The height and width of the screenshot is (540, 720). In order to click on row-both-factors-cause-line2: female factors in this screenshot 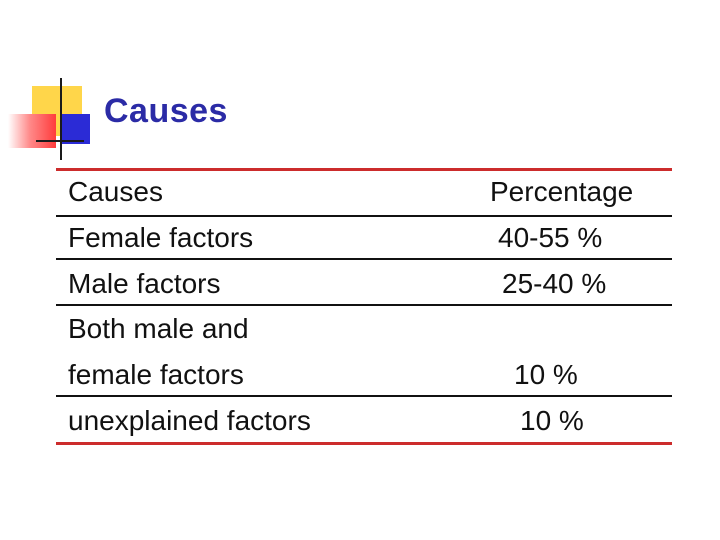, I will do `click(156, 374)`.